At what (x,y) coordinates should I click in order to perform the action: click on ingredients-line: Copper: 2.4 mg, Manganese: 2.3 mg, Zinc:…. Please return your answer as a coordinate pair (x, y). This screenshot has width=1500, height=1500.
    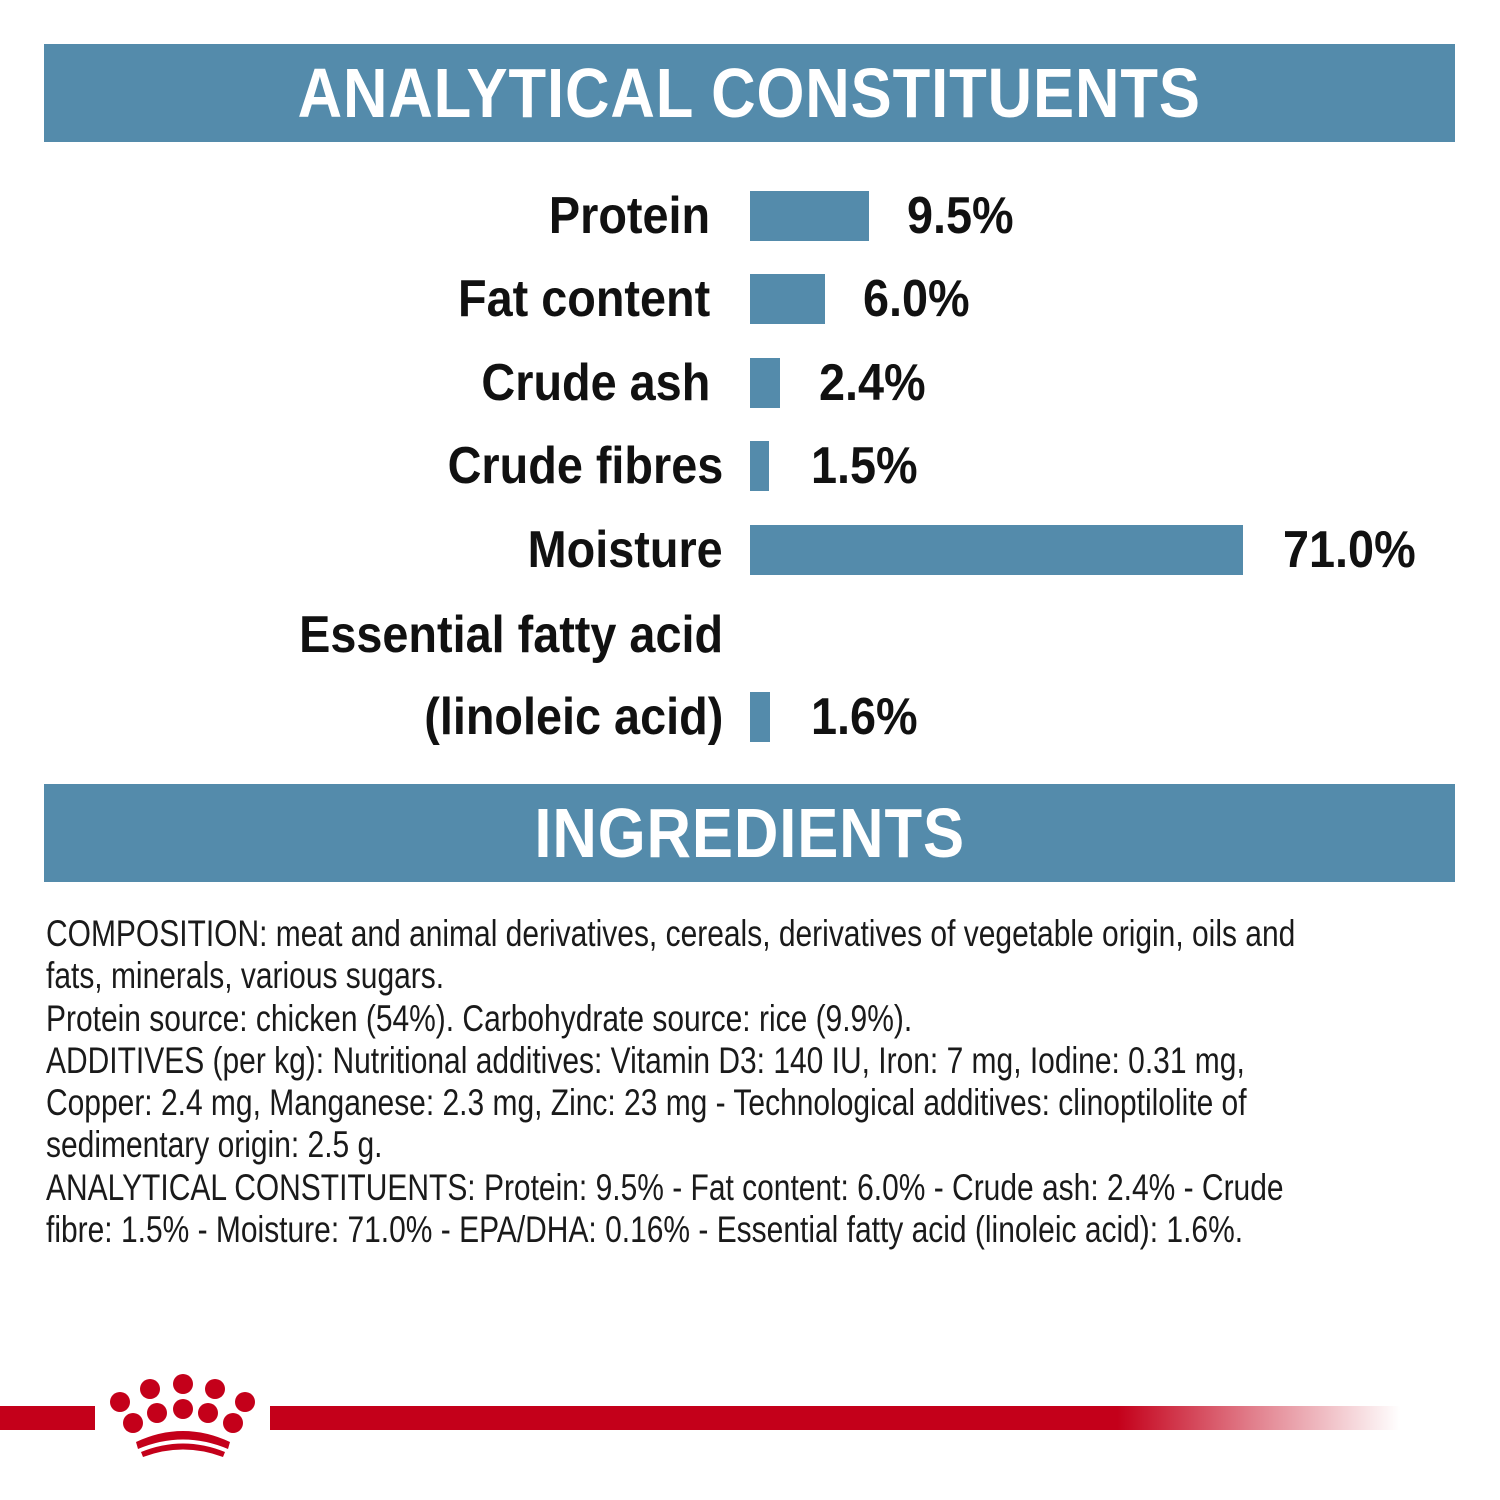
    Looking at the image, I should click on (646, 1103).